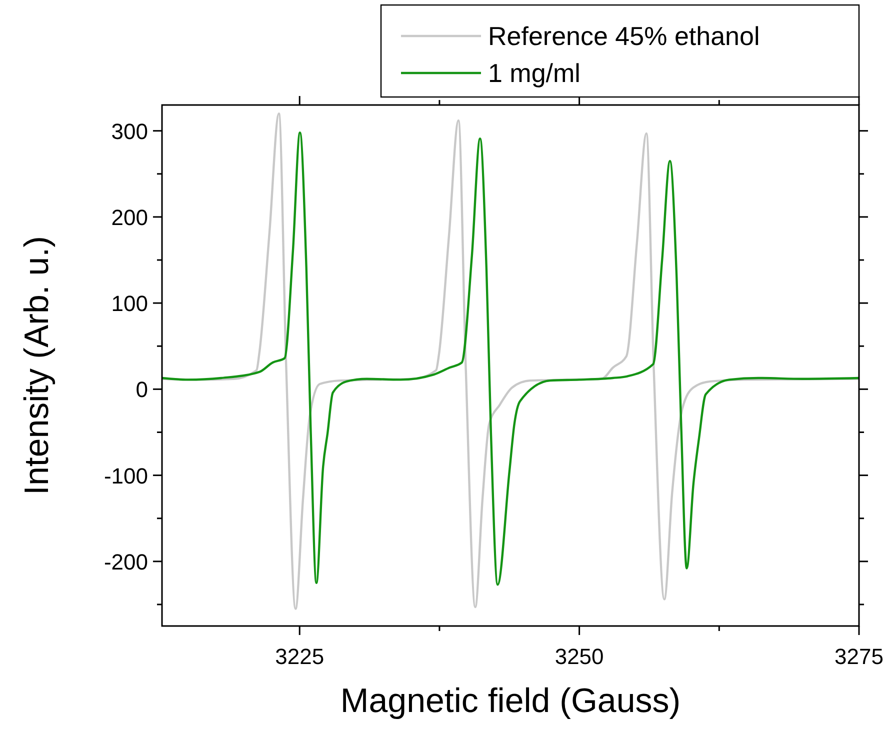 This screenshot has height=736, width=894. Describe the element at coordinates (299, 656) in the screenshot. I see `x-tick-label: 3225` at that location.